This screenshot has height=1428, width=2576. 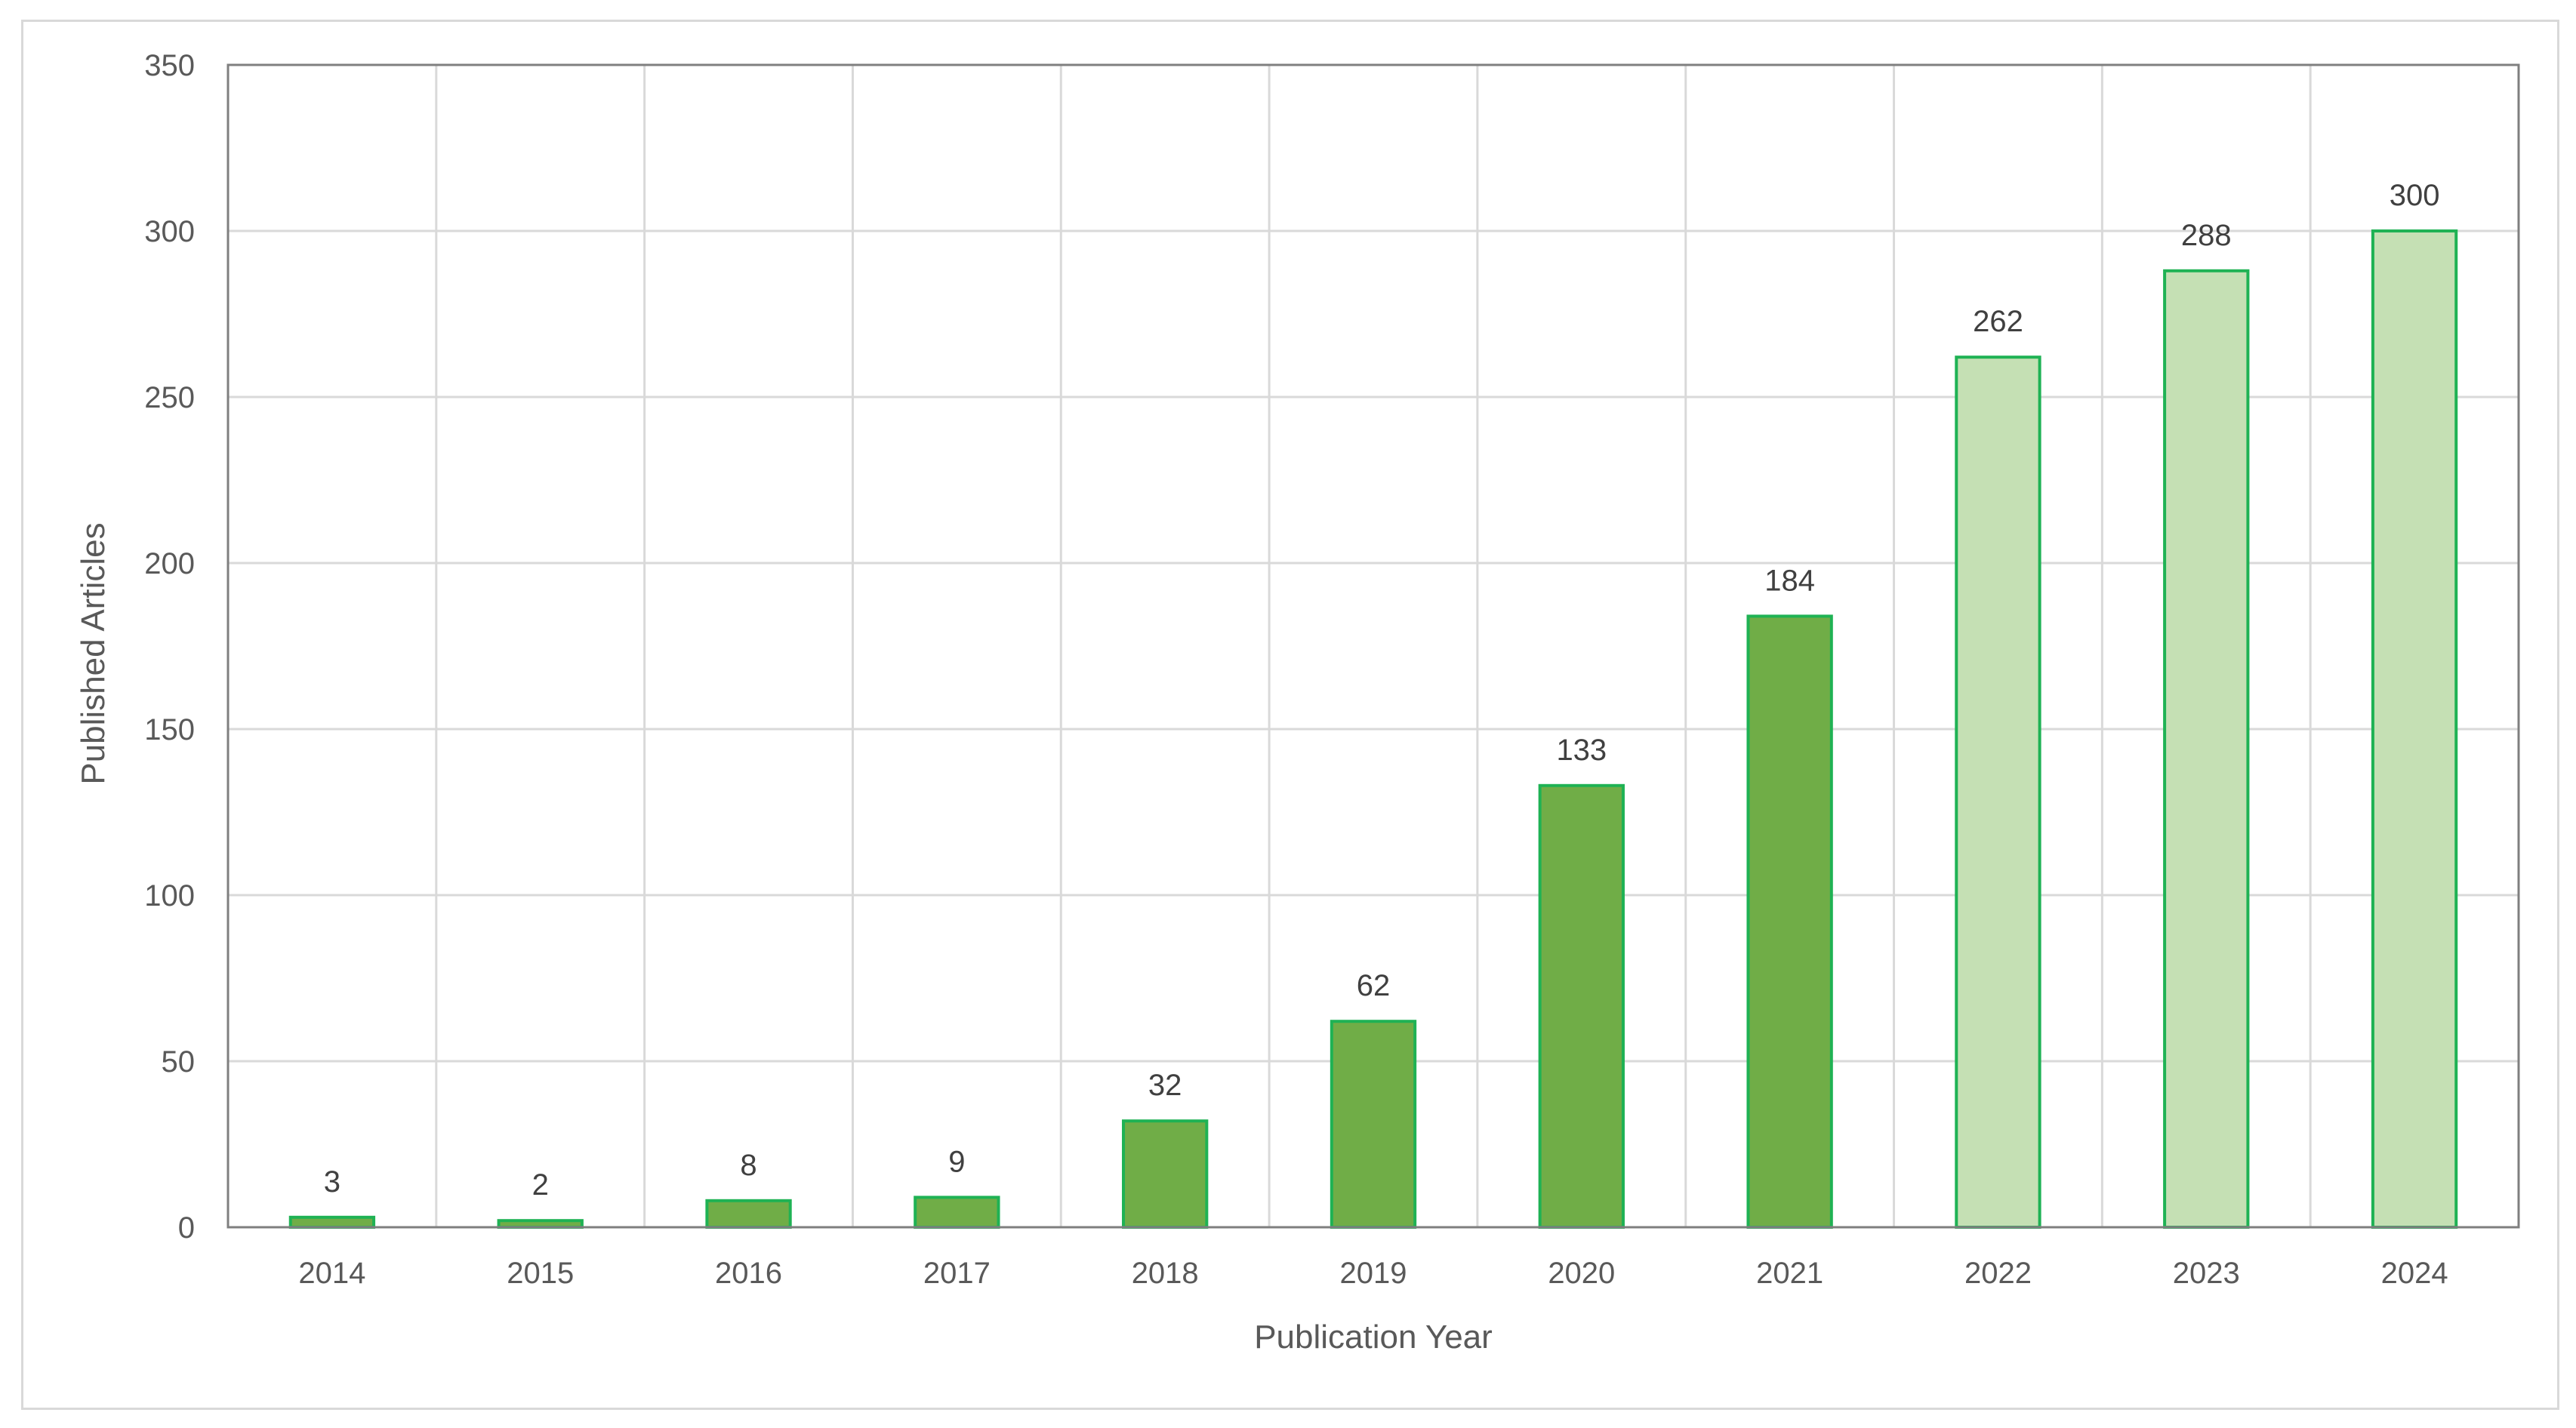 I want to click on data-label: 3, so click(x=332, y=1182).